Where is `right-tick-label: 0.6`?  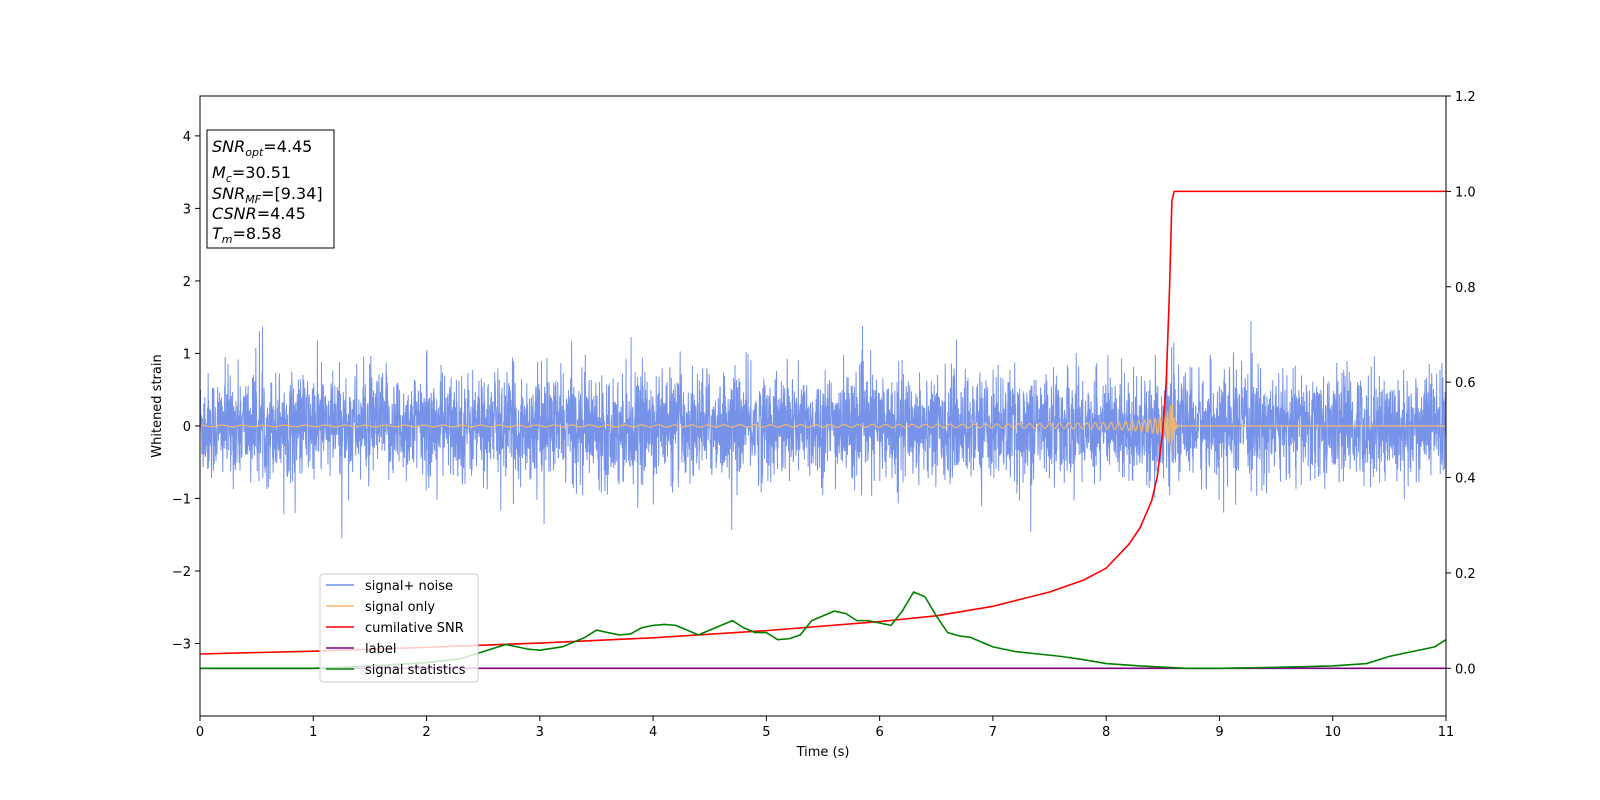 right-tick-label: 0.6 is located at coordinates (1465, 383).